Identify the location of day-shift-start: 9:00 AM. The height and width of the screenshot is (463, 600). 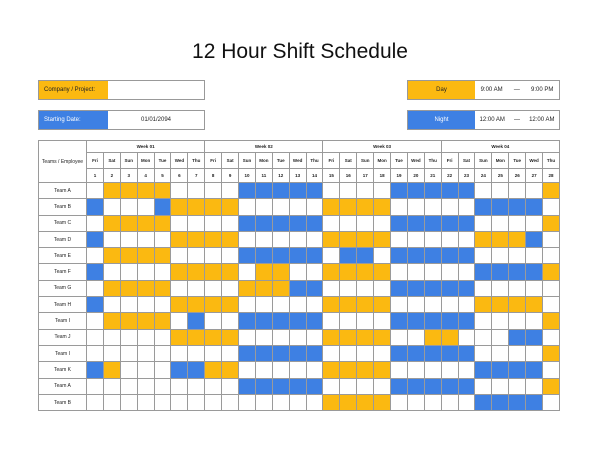
(491, 90).